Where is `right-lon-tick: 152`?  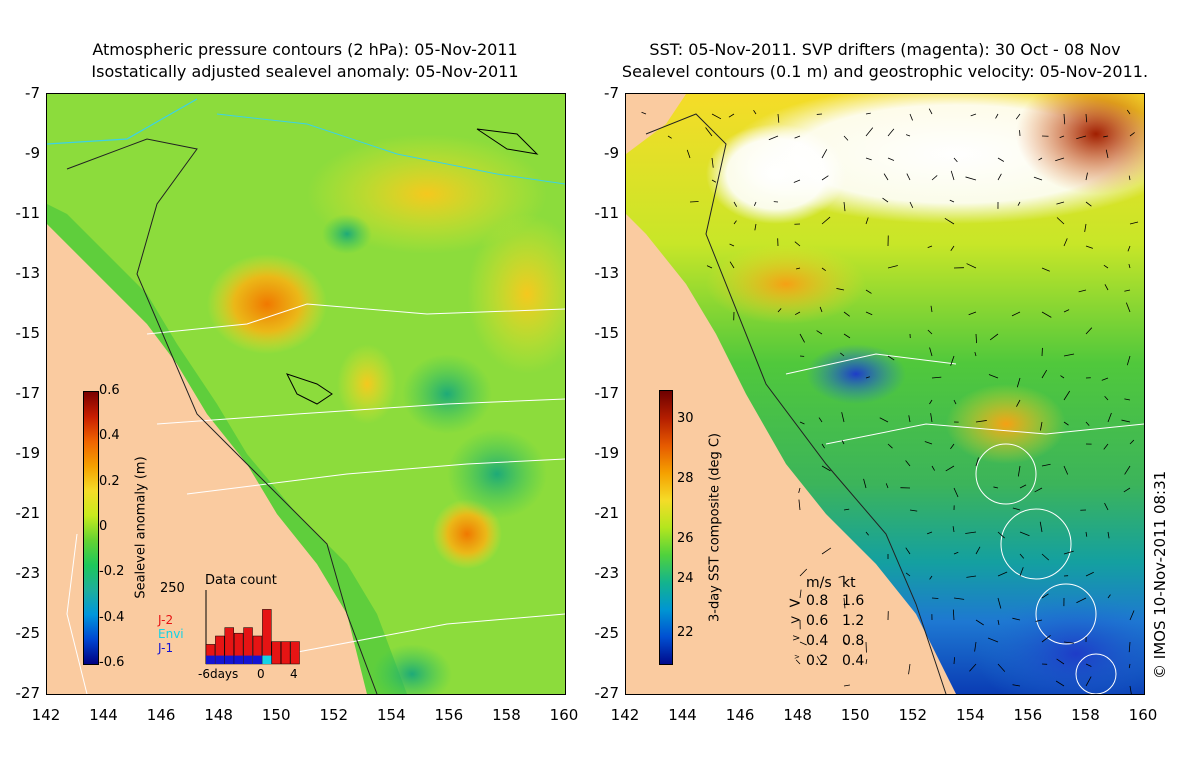
right-lon-tick: 152 is located at coordinates (913, 715).